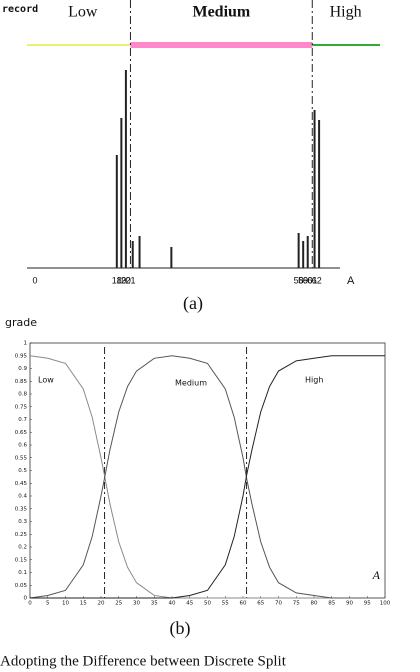 The height and width of the screenshot is (672, 420). Describe the element at coordinates (225, 604) in the screenshot. I see `x-tick-label: 55` at that location.